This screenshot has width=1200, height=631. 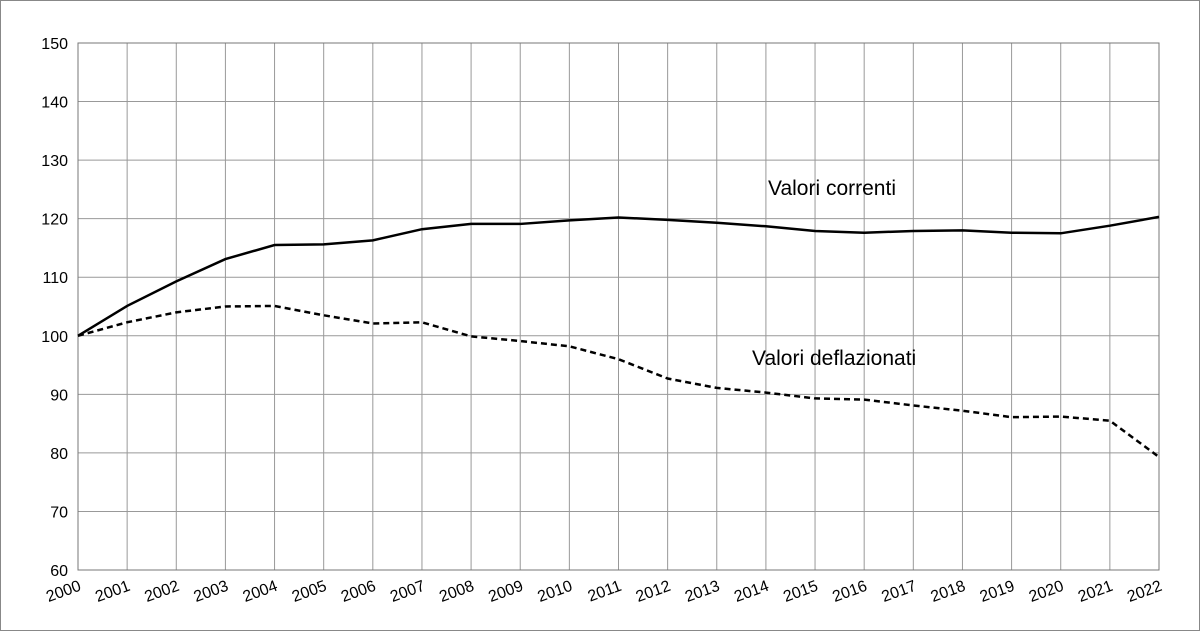 I want to click on y-tick-label: 150, so click(x=54, y=44).